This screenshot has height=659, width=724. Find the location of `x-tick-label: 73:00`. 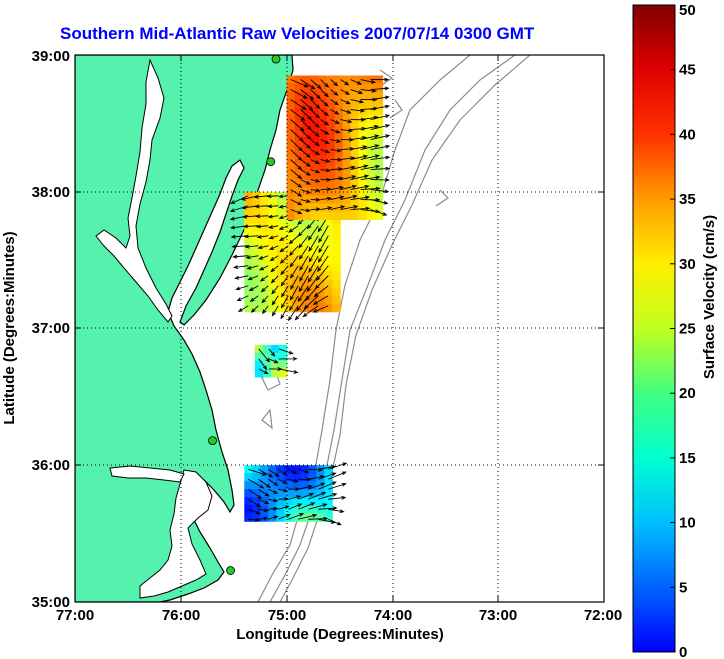

x-tick-label: 73:00 is located at coordinates (498, 615).